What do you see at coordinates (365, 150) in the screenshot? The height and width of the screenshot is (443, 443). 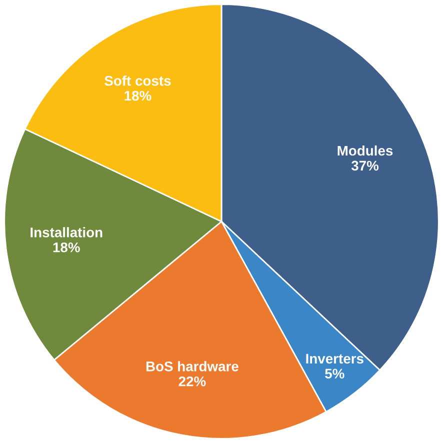 I see `slice-label: Modules` at bounding box center [365, 150].